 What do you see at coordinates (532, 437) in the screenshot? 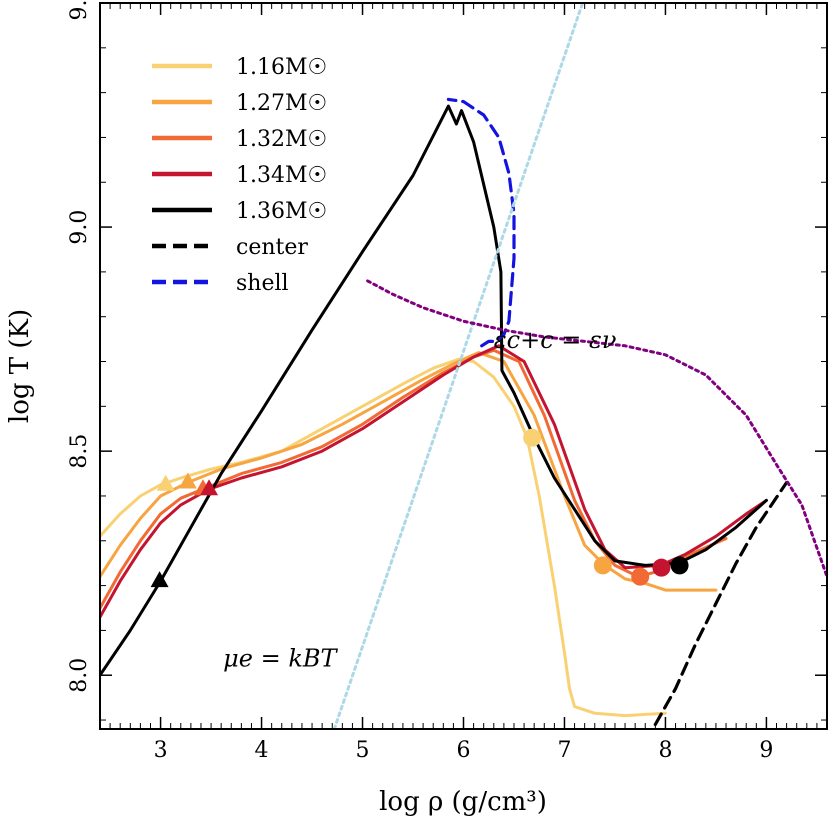
I see `circle-marker-1-16m` at bounding box center [532, 437].